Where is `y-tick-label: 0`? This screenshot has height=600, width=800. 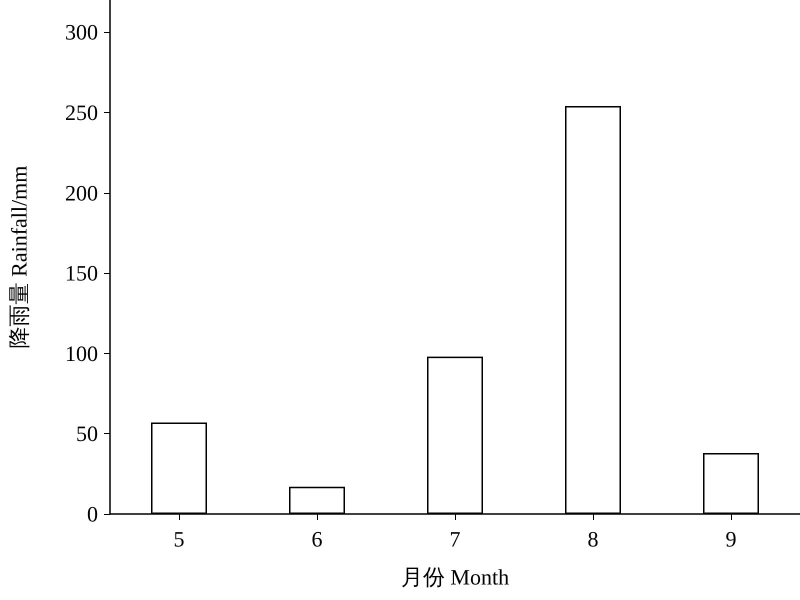
y-tick-label: 0 is located at coordinates (92, 514).